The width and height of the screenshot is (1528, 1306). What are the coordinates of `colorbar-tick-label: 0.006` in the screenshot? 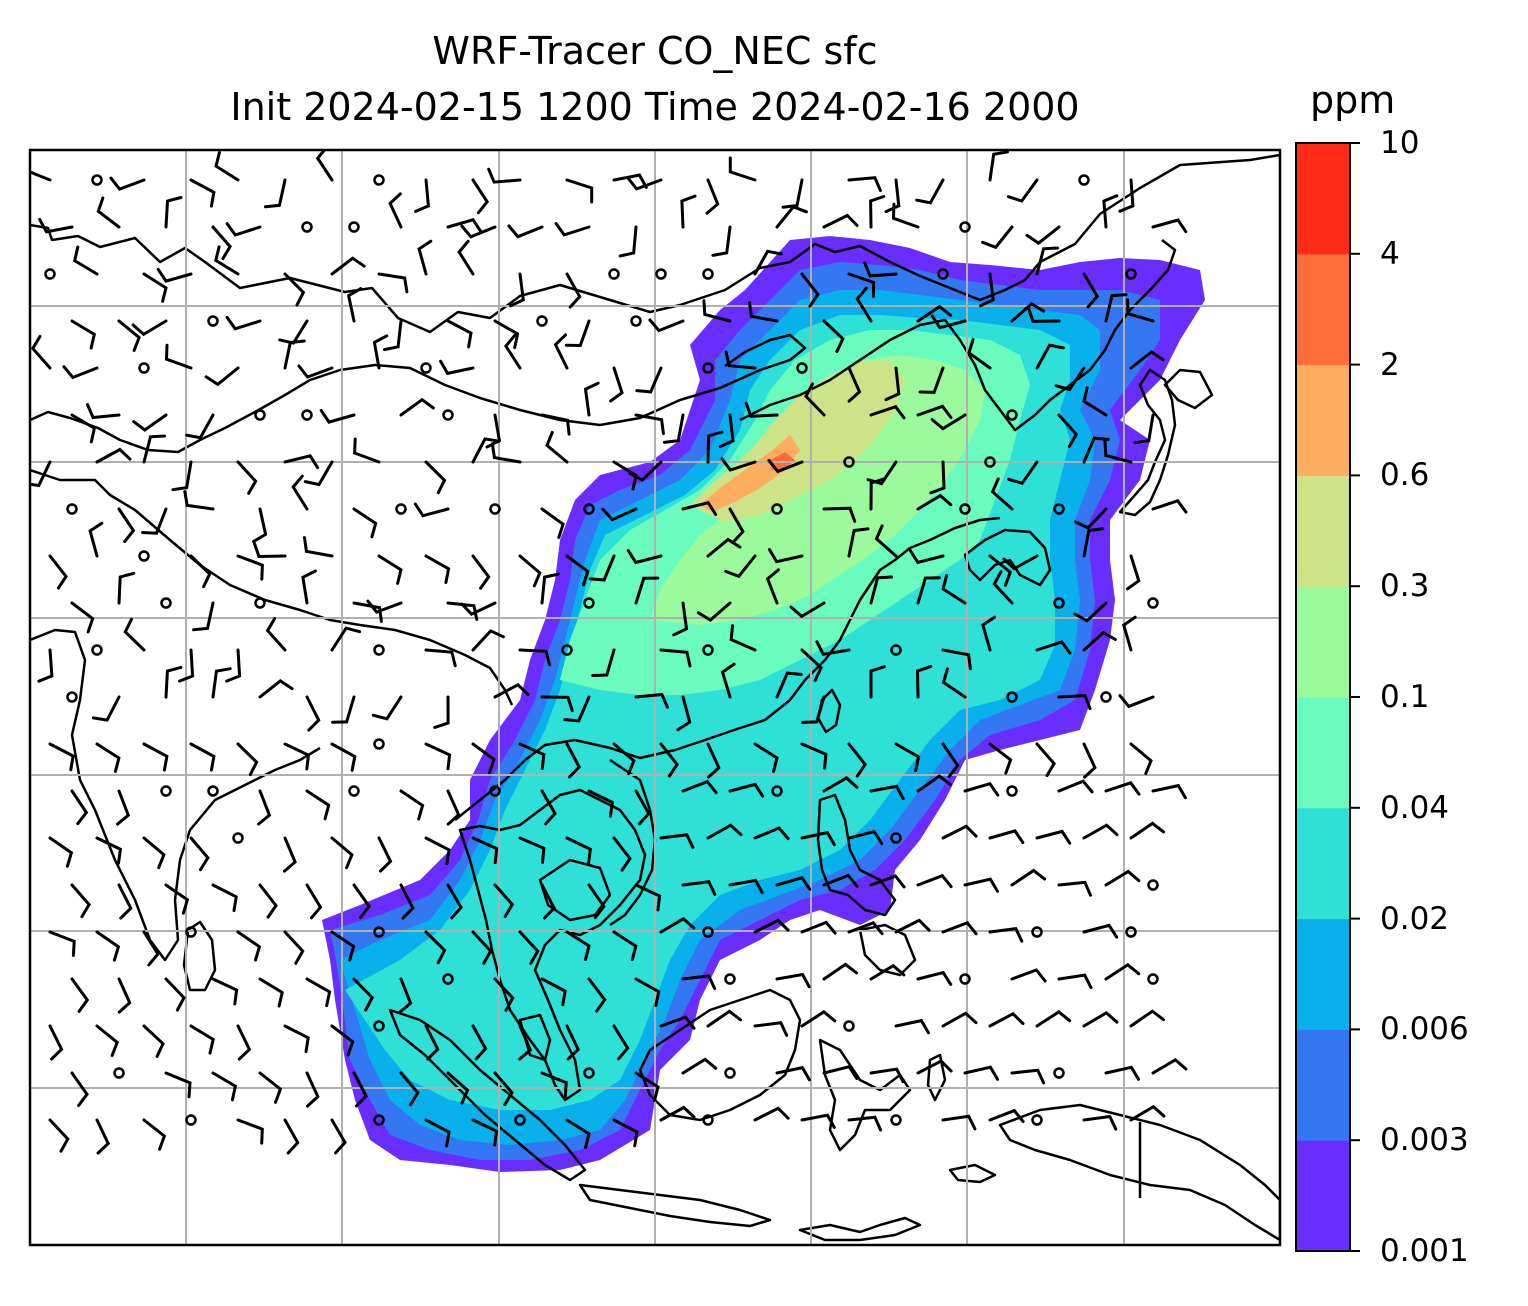 It's located at (1424, 1029).